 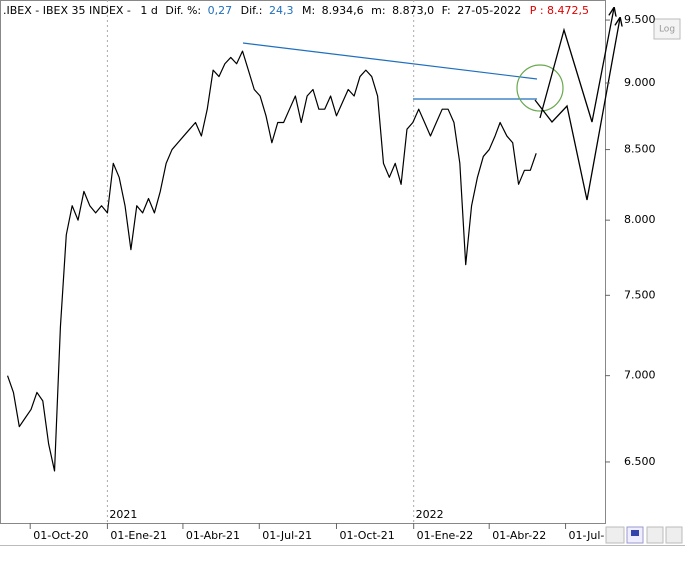 What do you see at coordinates (640, 82) in the screenshot?
I see `y-tick-label: 9.000` at bounding box center [640, 82].